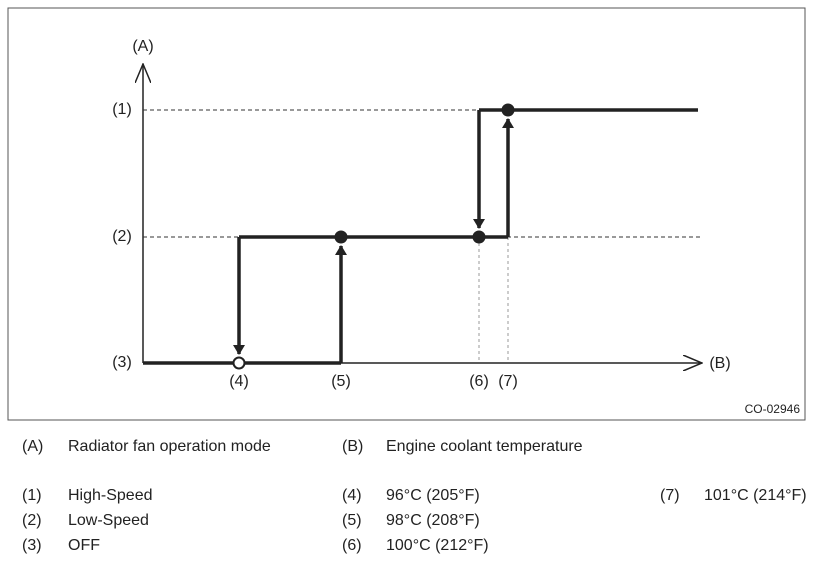 The image size is (820, 565). Describe the element at coordinates (484, 446) in the screenshot. I see `legend-text: Engine coolant temperature` at that location.